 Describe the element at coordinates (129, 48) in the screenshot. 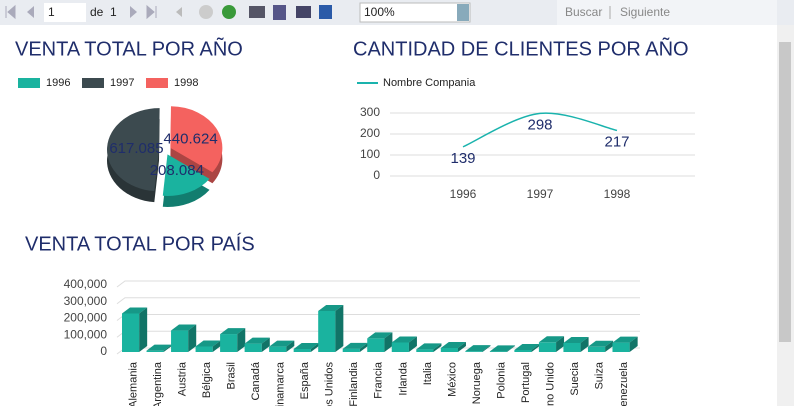

I see `pie-title: VENTA TOTAL POR AÑO` at that location.